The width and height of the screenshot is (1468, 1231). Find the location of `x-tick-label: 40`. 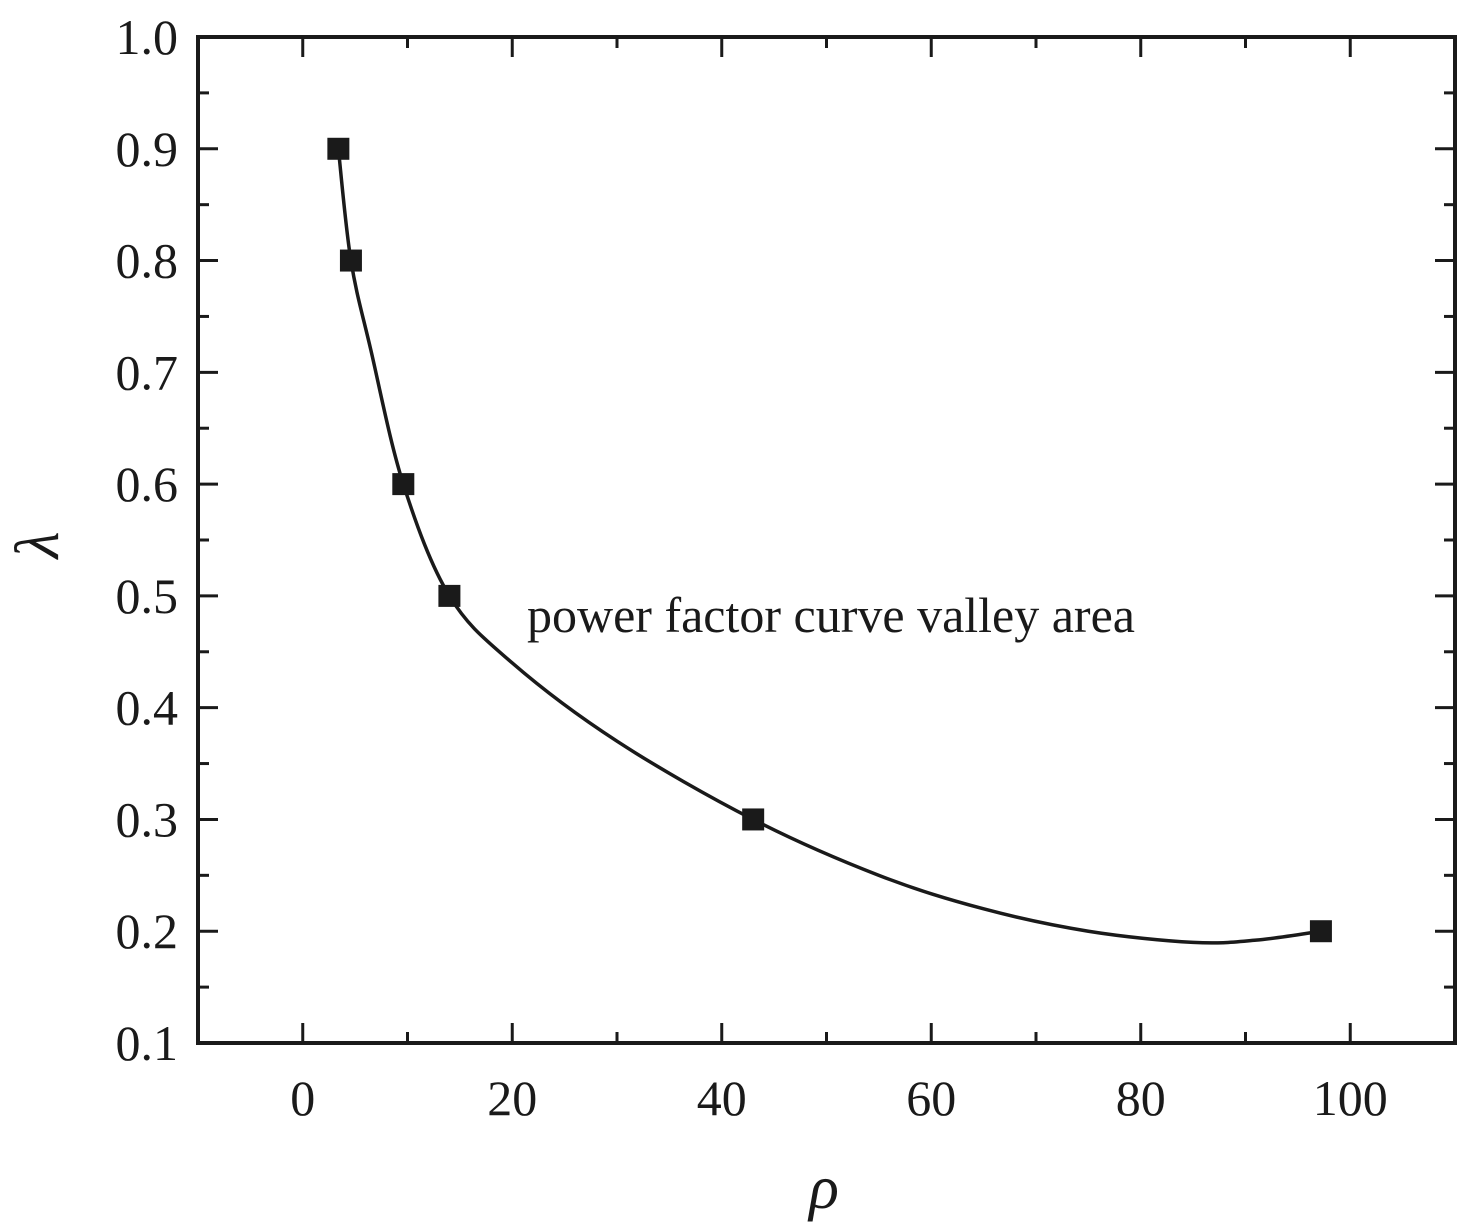

x-tick-label: 40 is located at coordinates (722, 1098).